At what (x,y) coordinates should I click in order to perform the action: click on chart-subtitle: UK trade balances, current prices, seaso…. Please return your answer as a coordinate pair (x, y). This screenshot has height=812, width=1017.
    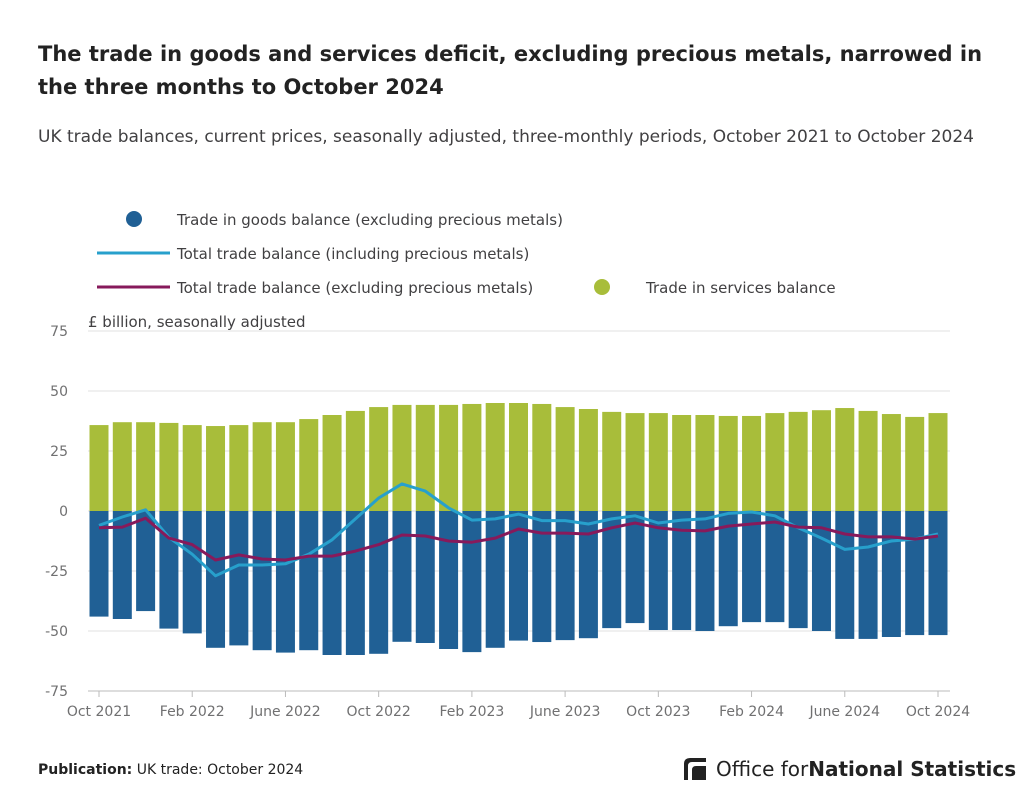
    Looking at the image, I should click on (506, 137).